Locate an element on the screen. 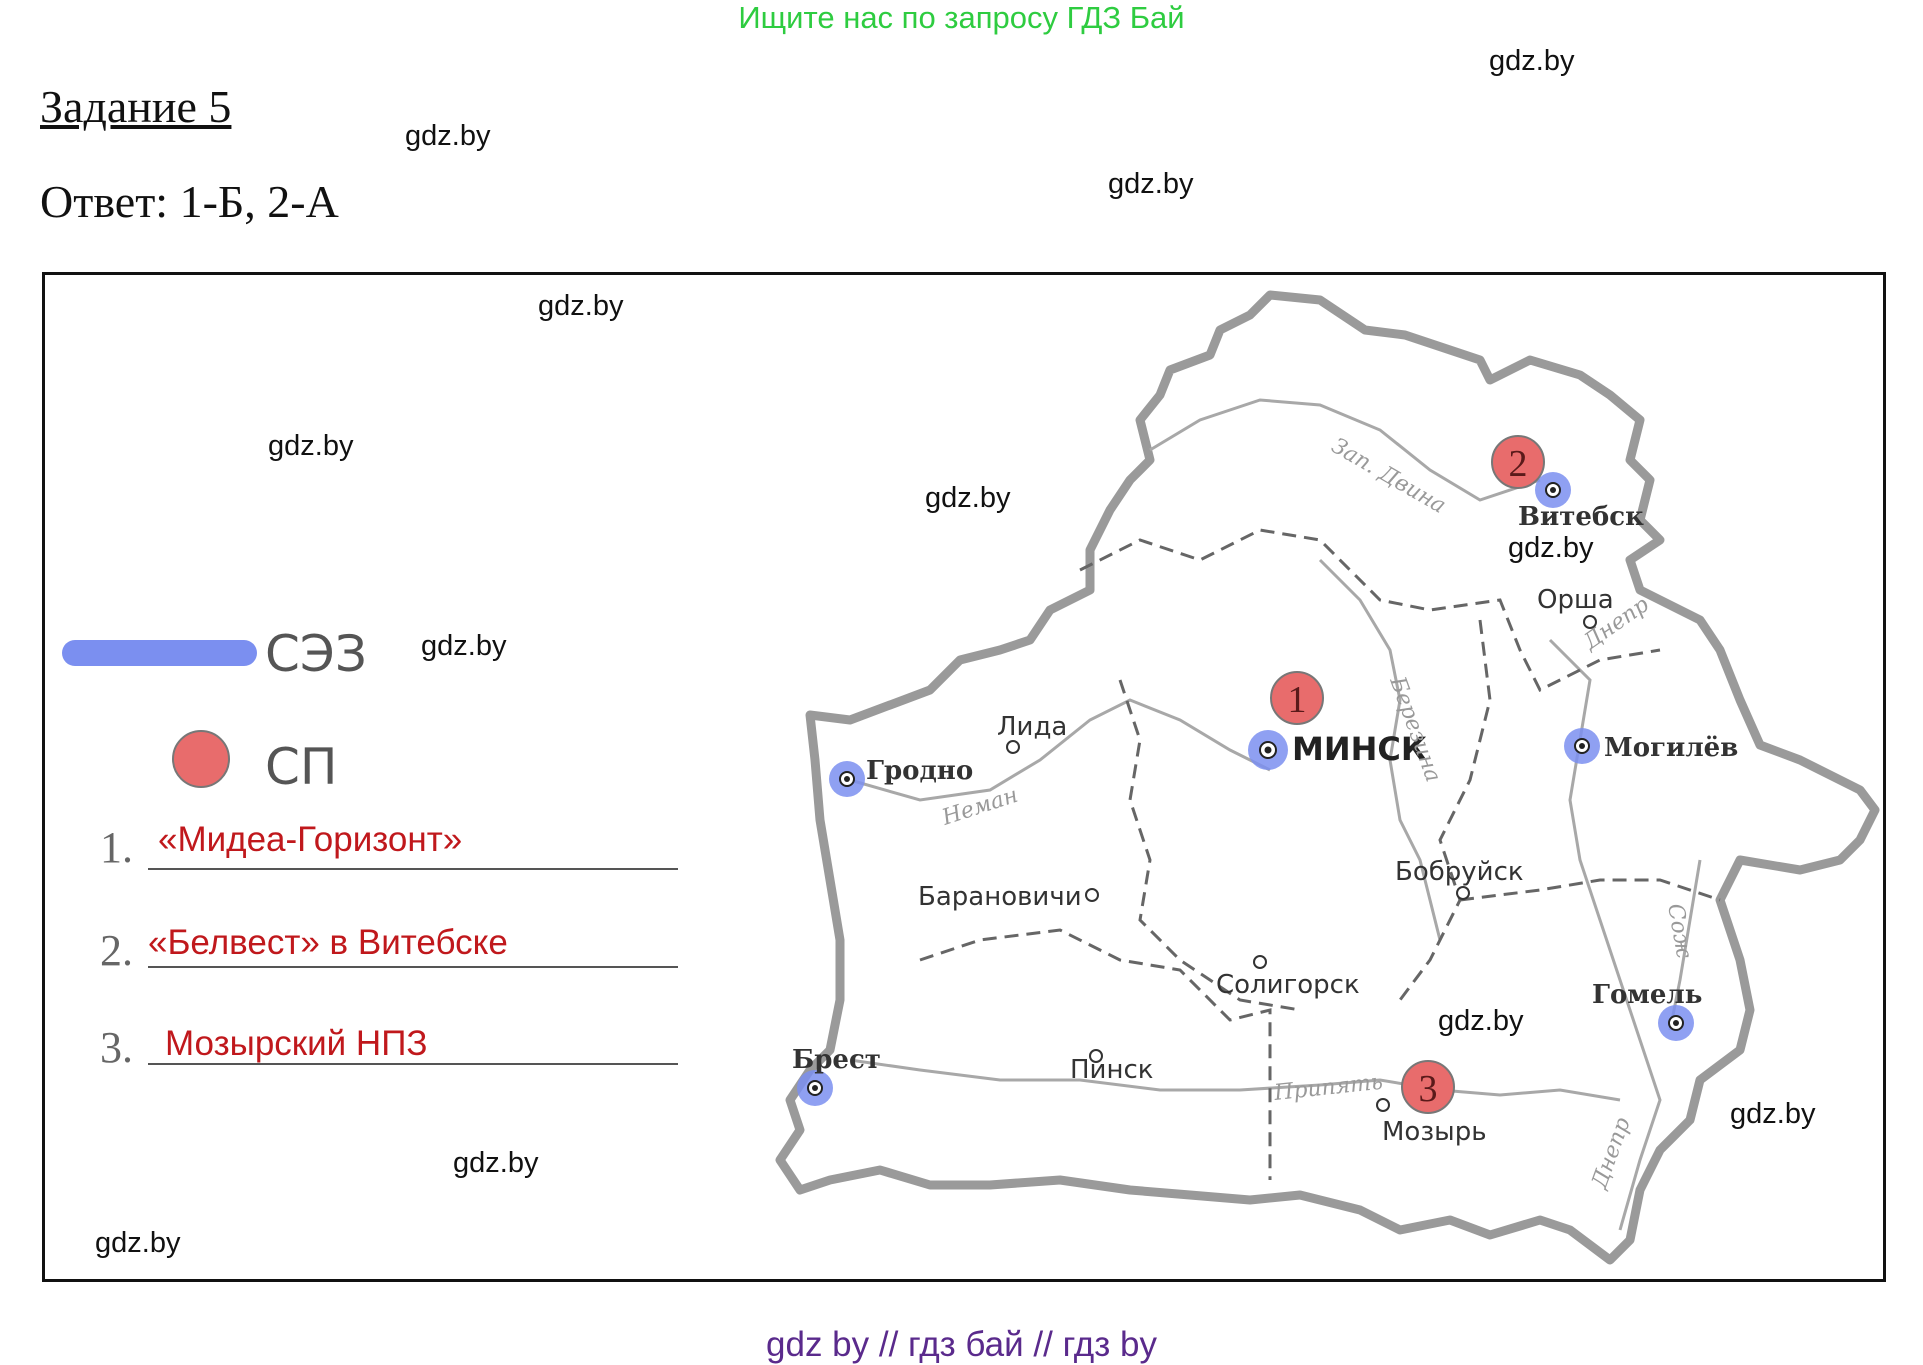  item-1-text: «Мидеа-Горизонт» is located at coordinates (310, 839).